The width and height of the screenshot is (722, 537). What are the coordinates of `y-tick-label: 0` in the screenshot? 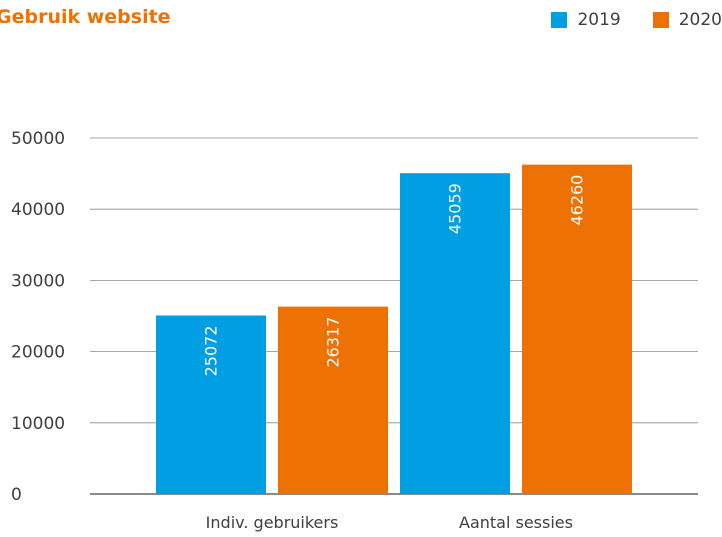 It's located at (16, 495).